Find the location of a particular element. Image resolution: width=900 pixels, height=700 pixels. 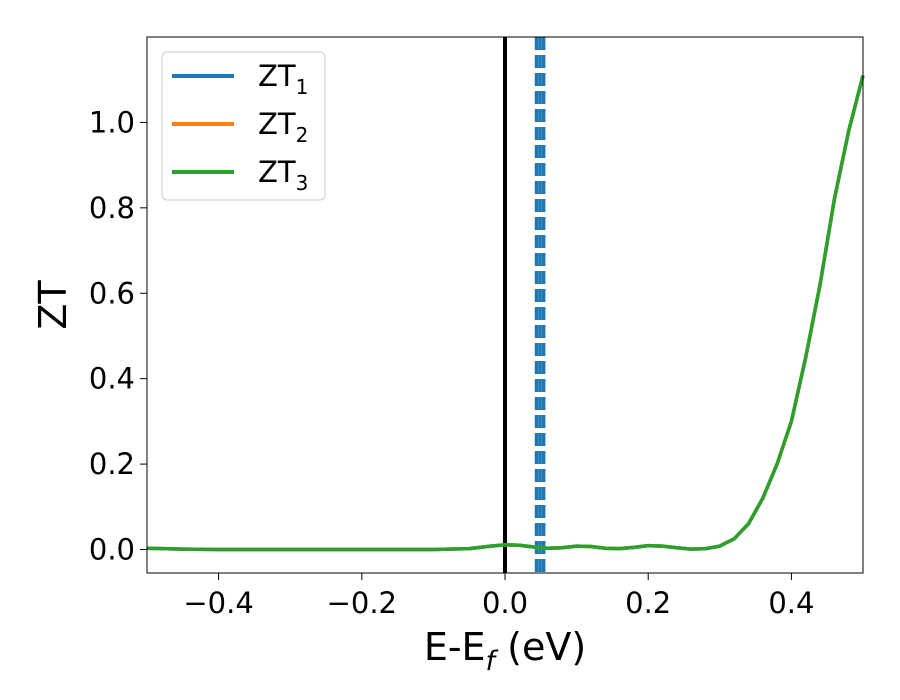

x-tick-label: −0.4 is located at coordinates (218, 603).